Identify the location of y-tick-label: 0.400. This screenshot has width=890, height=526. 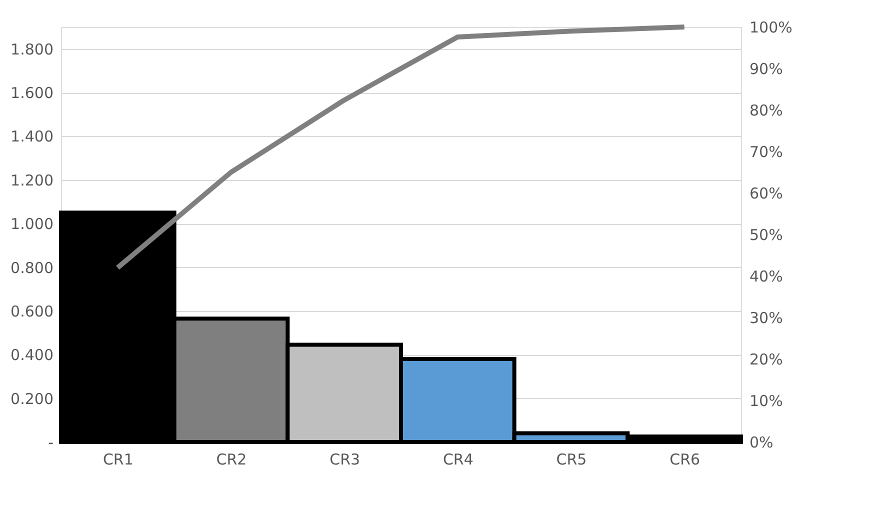
(32, 355).